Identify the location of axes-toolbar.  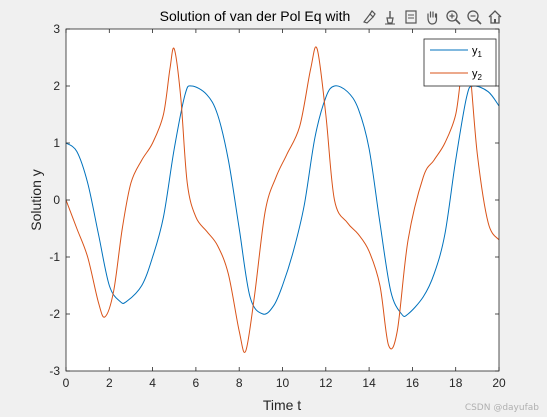
(432, 17).